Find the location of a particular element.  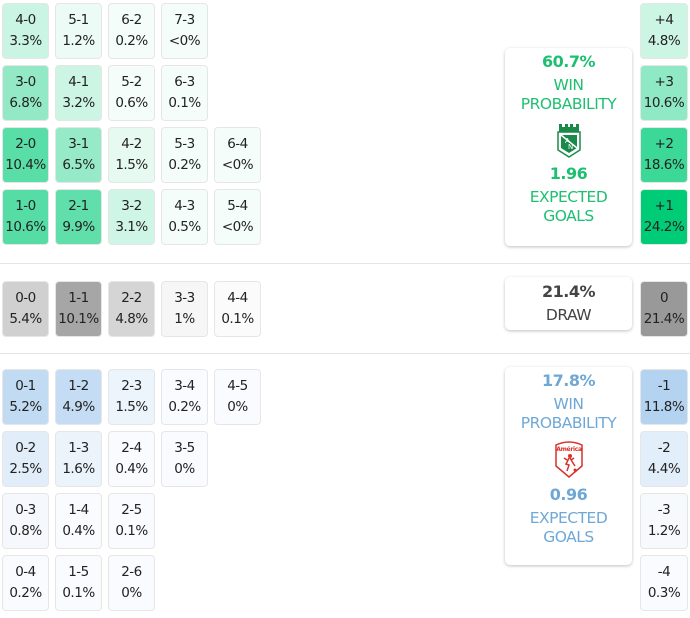

home-score-cell: 4-3 0.5% is located at coordinates (184, 217).